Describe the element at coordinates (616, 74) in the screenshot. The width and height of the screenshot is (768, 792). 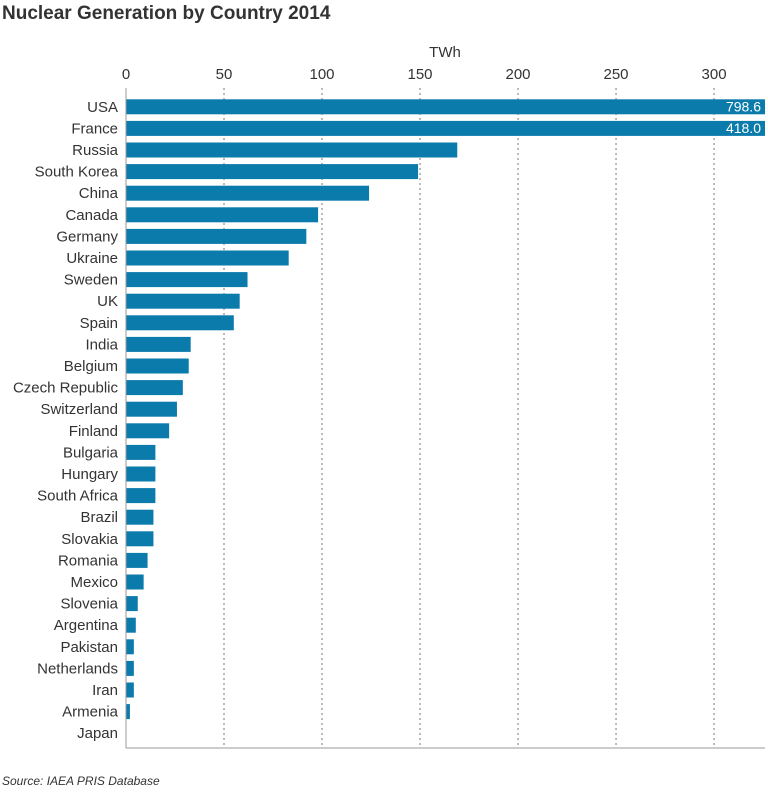
I see `x-tick-label: 250` at that location.